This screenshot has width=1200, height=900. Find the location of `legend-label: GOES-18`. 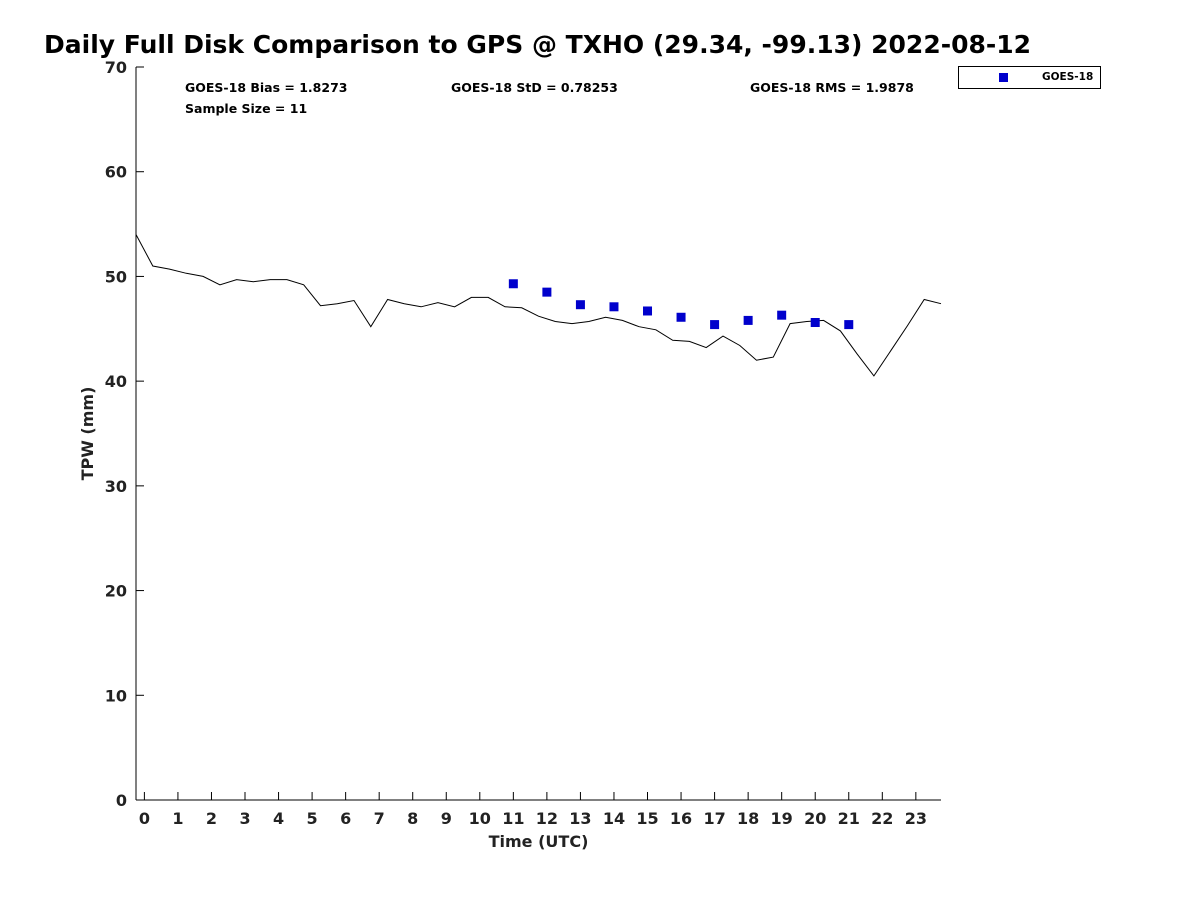

legend-label: GOES-18 is located at coordinates (1068, 77).